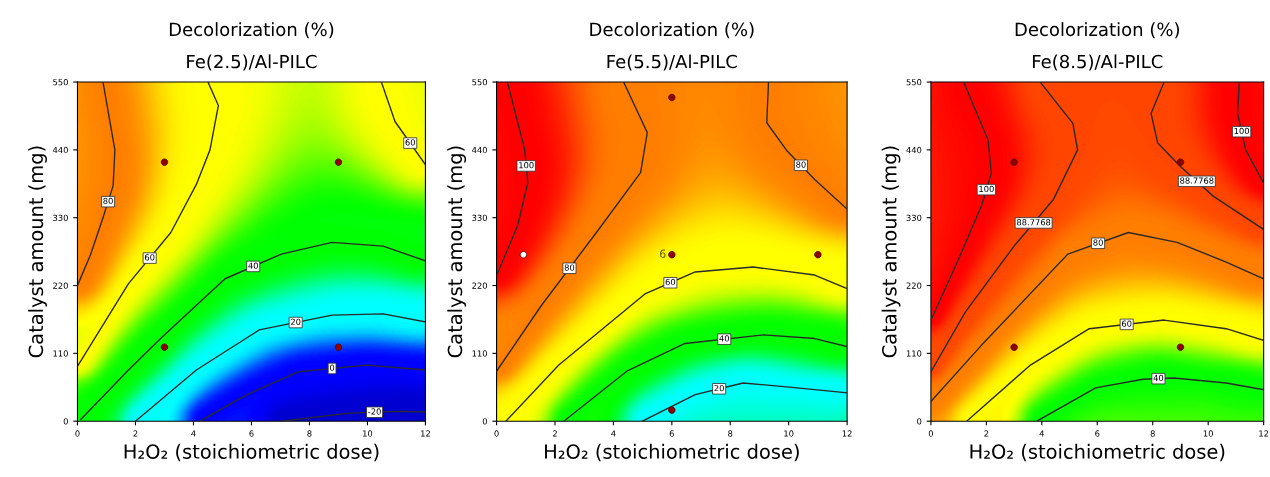  I want to click on chart-subtitle: Fe(8.5)/Al-PILC, so click(1097, 62).